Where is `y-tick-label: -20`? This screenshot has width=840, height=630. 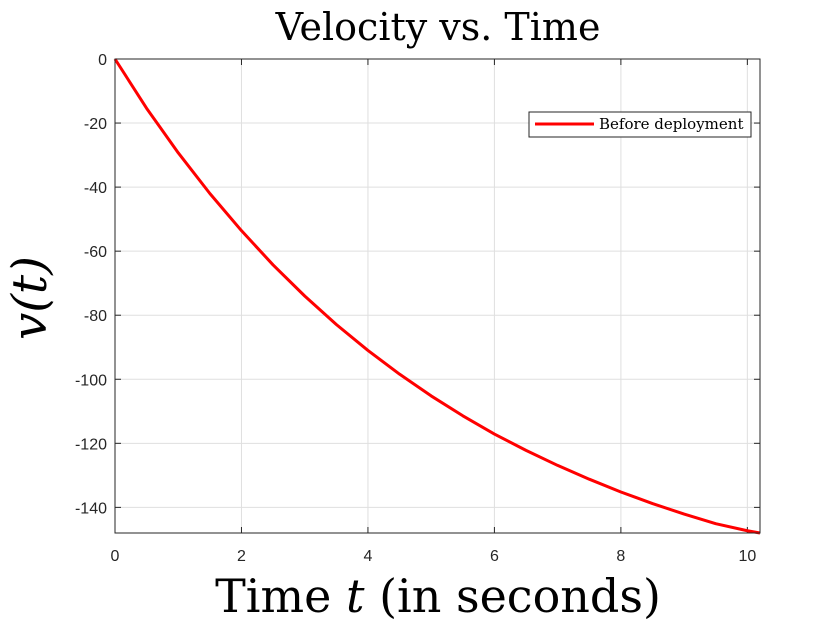
y-tick-label: -20 is located at coordinates (95, 124).